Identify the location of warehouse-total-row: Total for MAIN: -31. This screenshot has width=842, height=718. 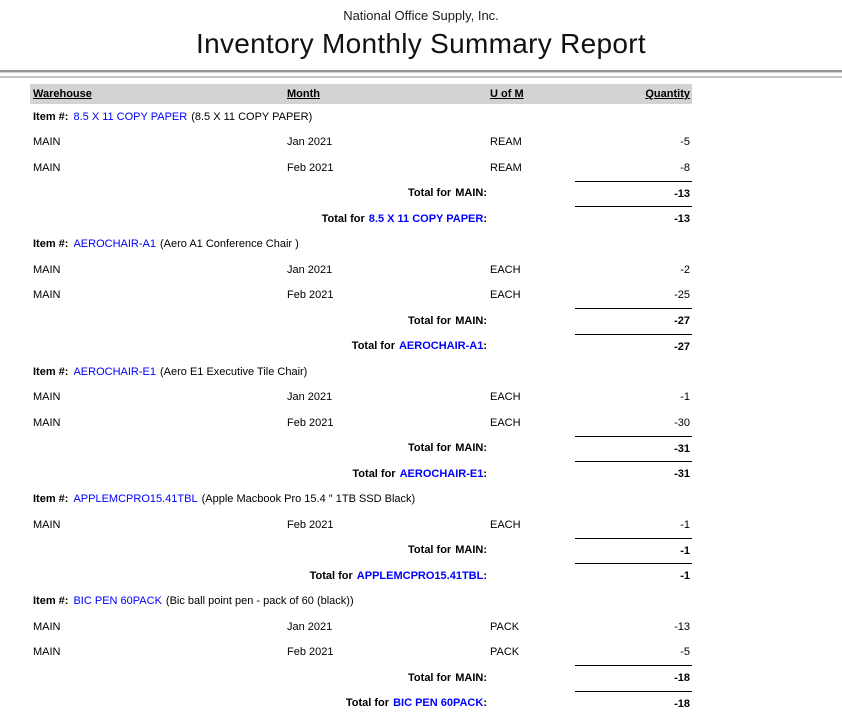
(361, 448).